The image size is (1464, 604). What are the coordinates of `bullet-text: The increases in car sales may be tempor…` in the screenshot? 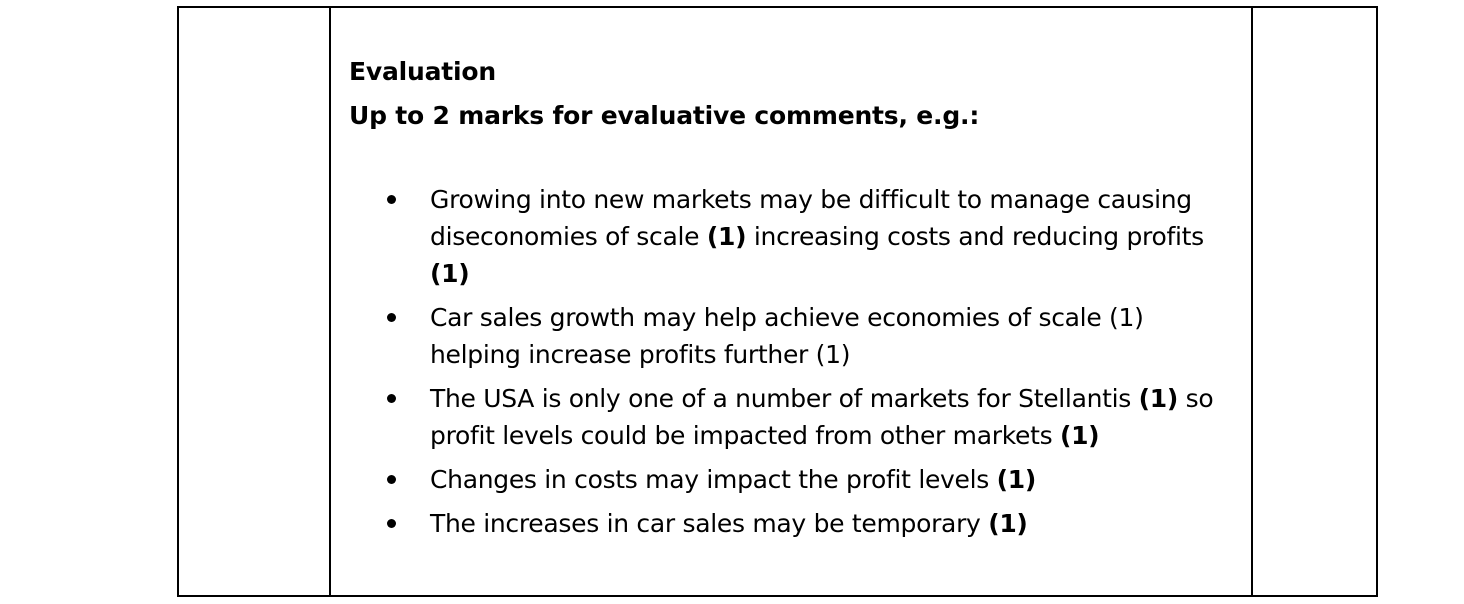 It's located at (709, 523).